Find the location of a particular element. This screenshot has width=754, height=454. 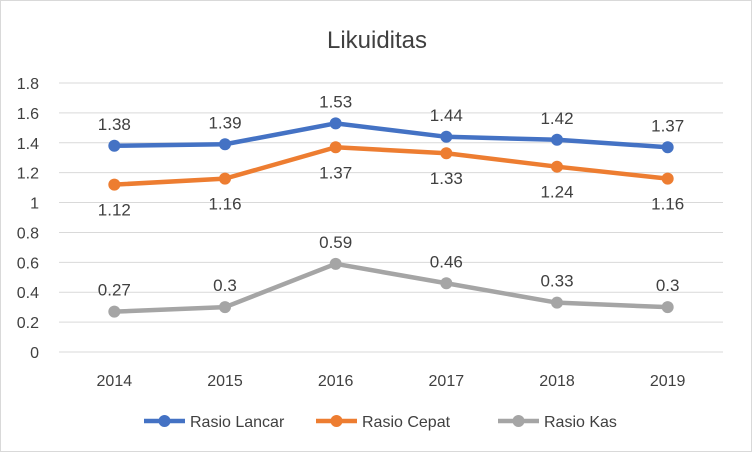

data-label: 0.33 is located at coordinates (556, 281).